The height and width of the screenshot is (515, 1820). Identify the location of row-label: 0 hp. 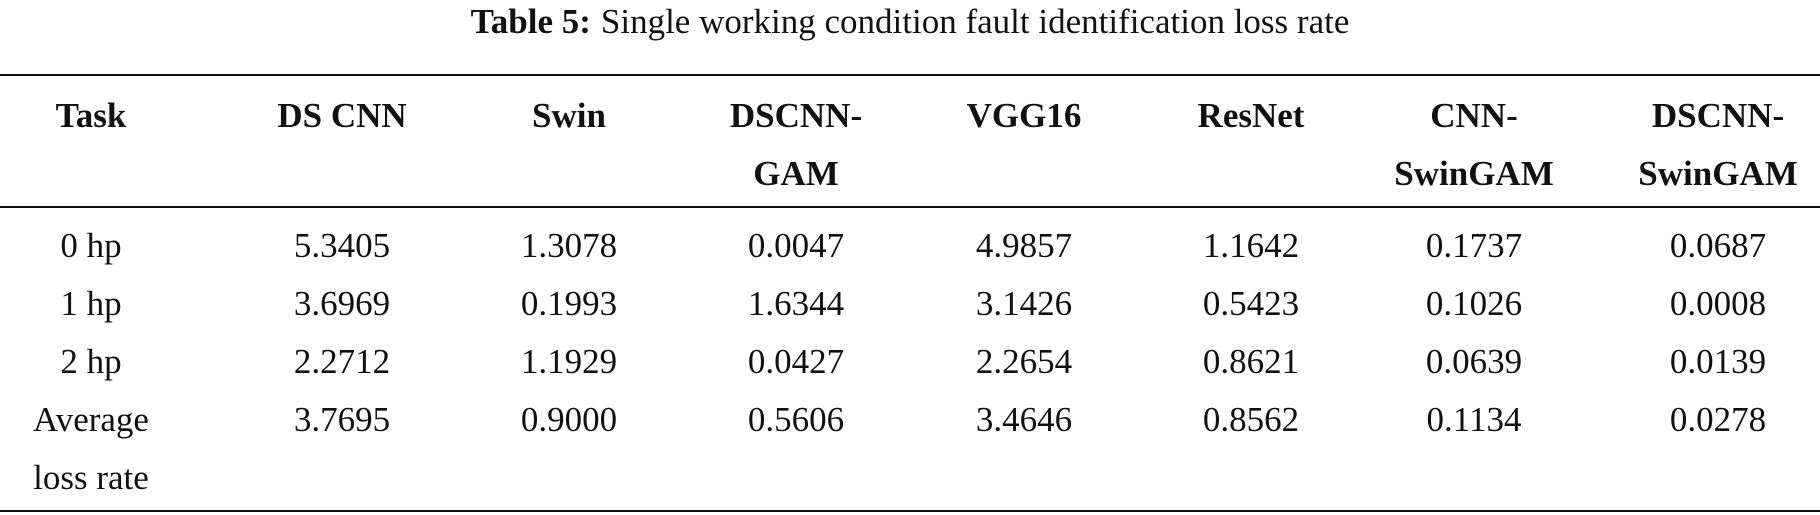
(91, 245).